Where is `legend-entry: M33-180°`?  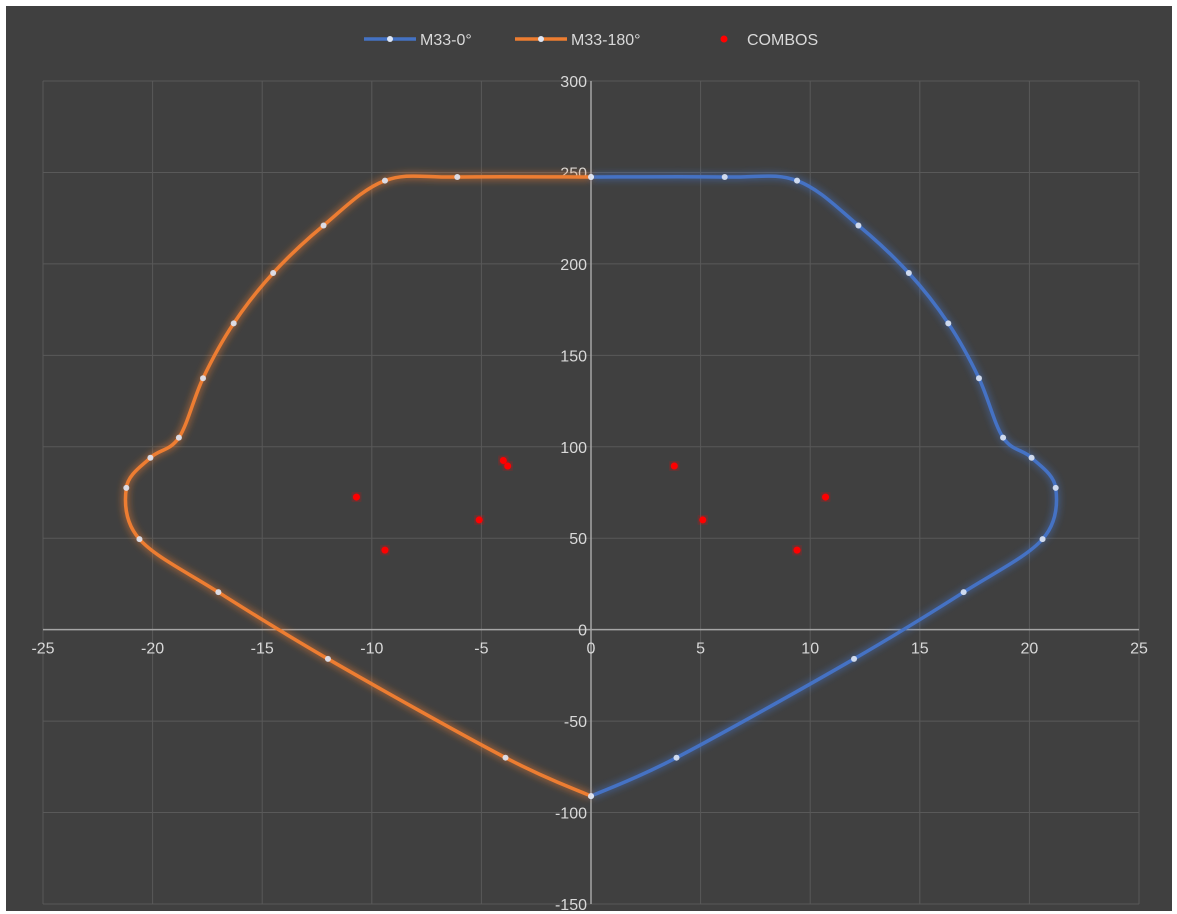
legend-entry: M33-180° is located at coordinates (578, 40).